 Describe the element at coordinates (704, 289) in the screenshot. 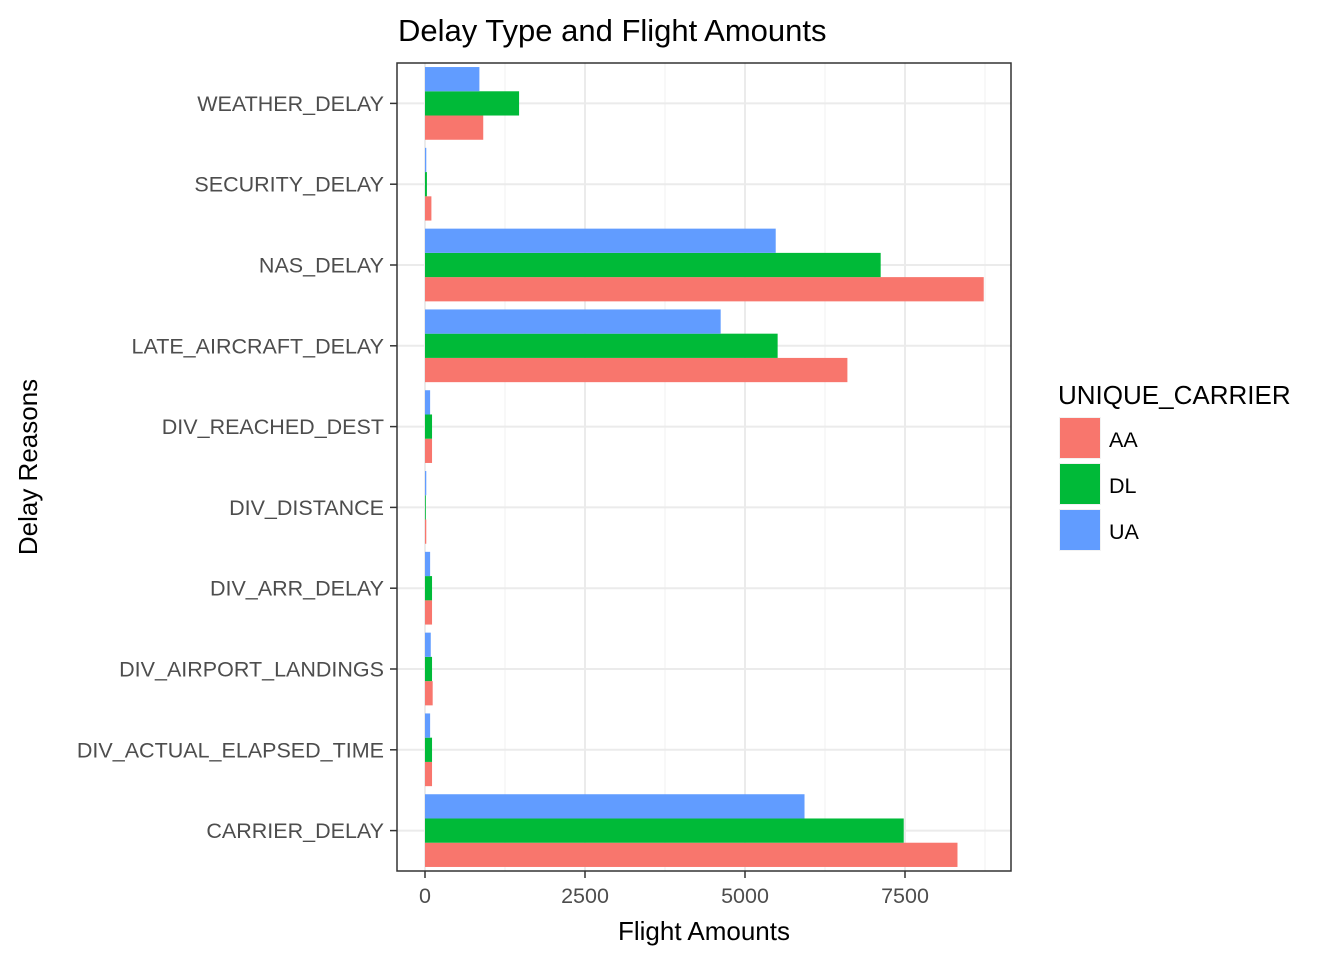

I see `bar-aa-nas-delay` at that location.